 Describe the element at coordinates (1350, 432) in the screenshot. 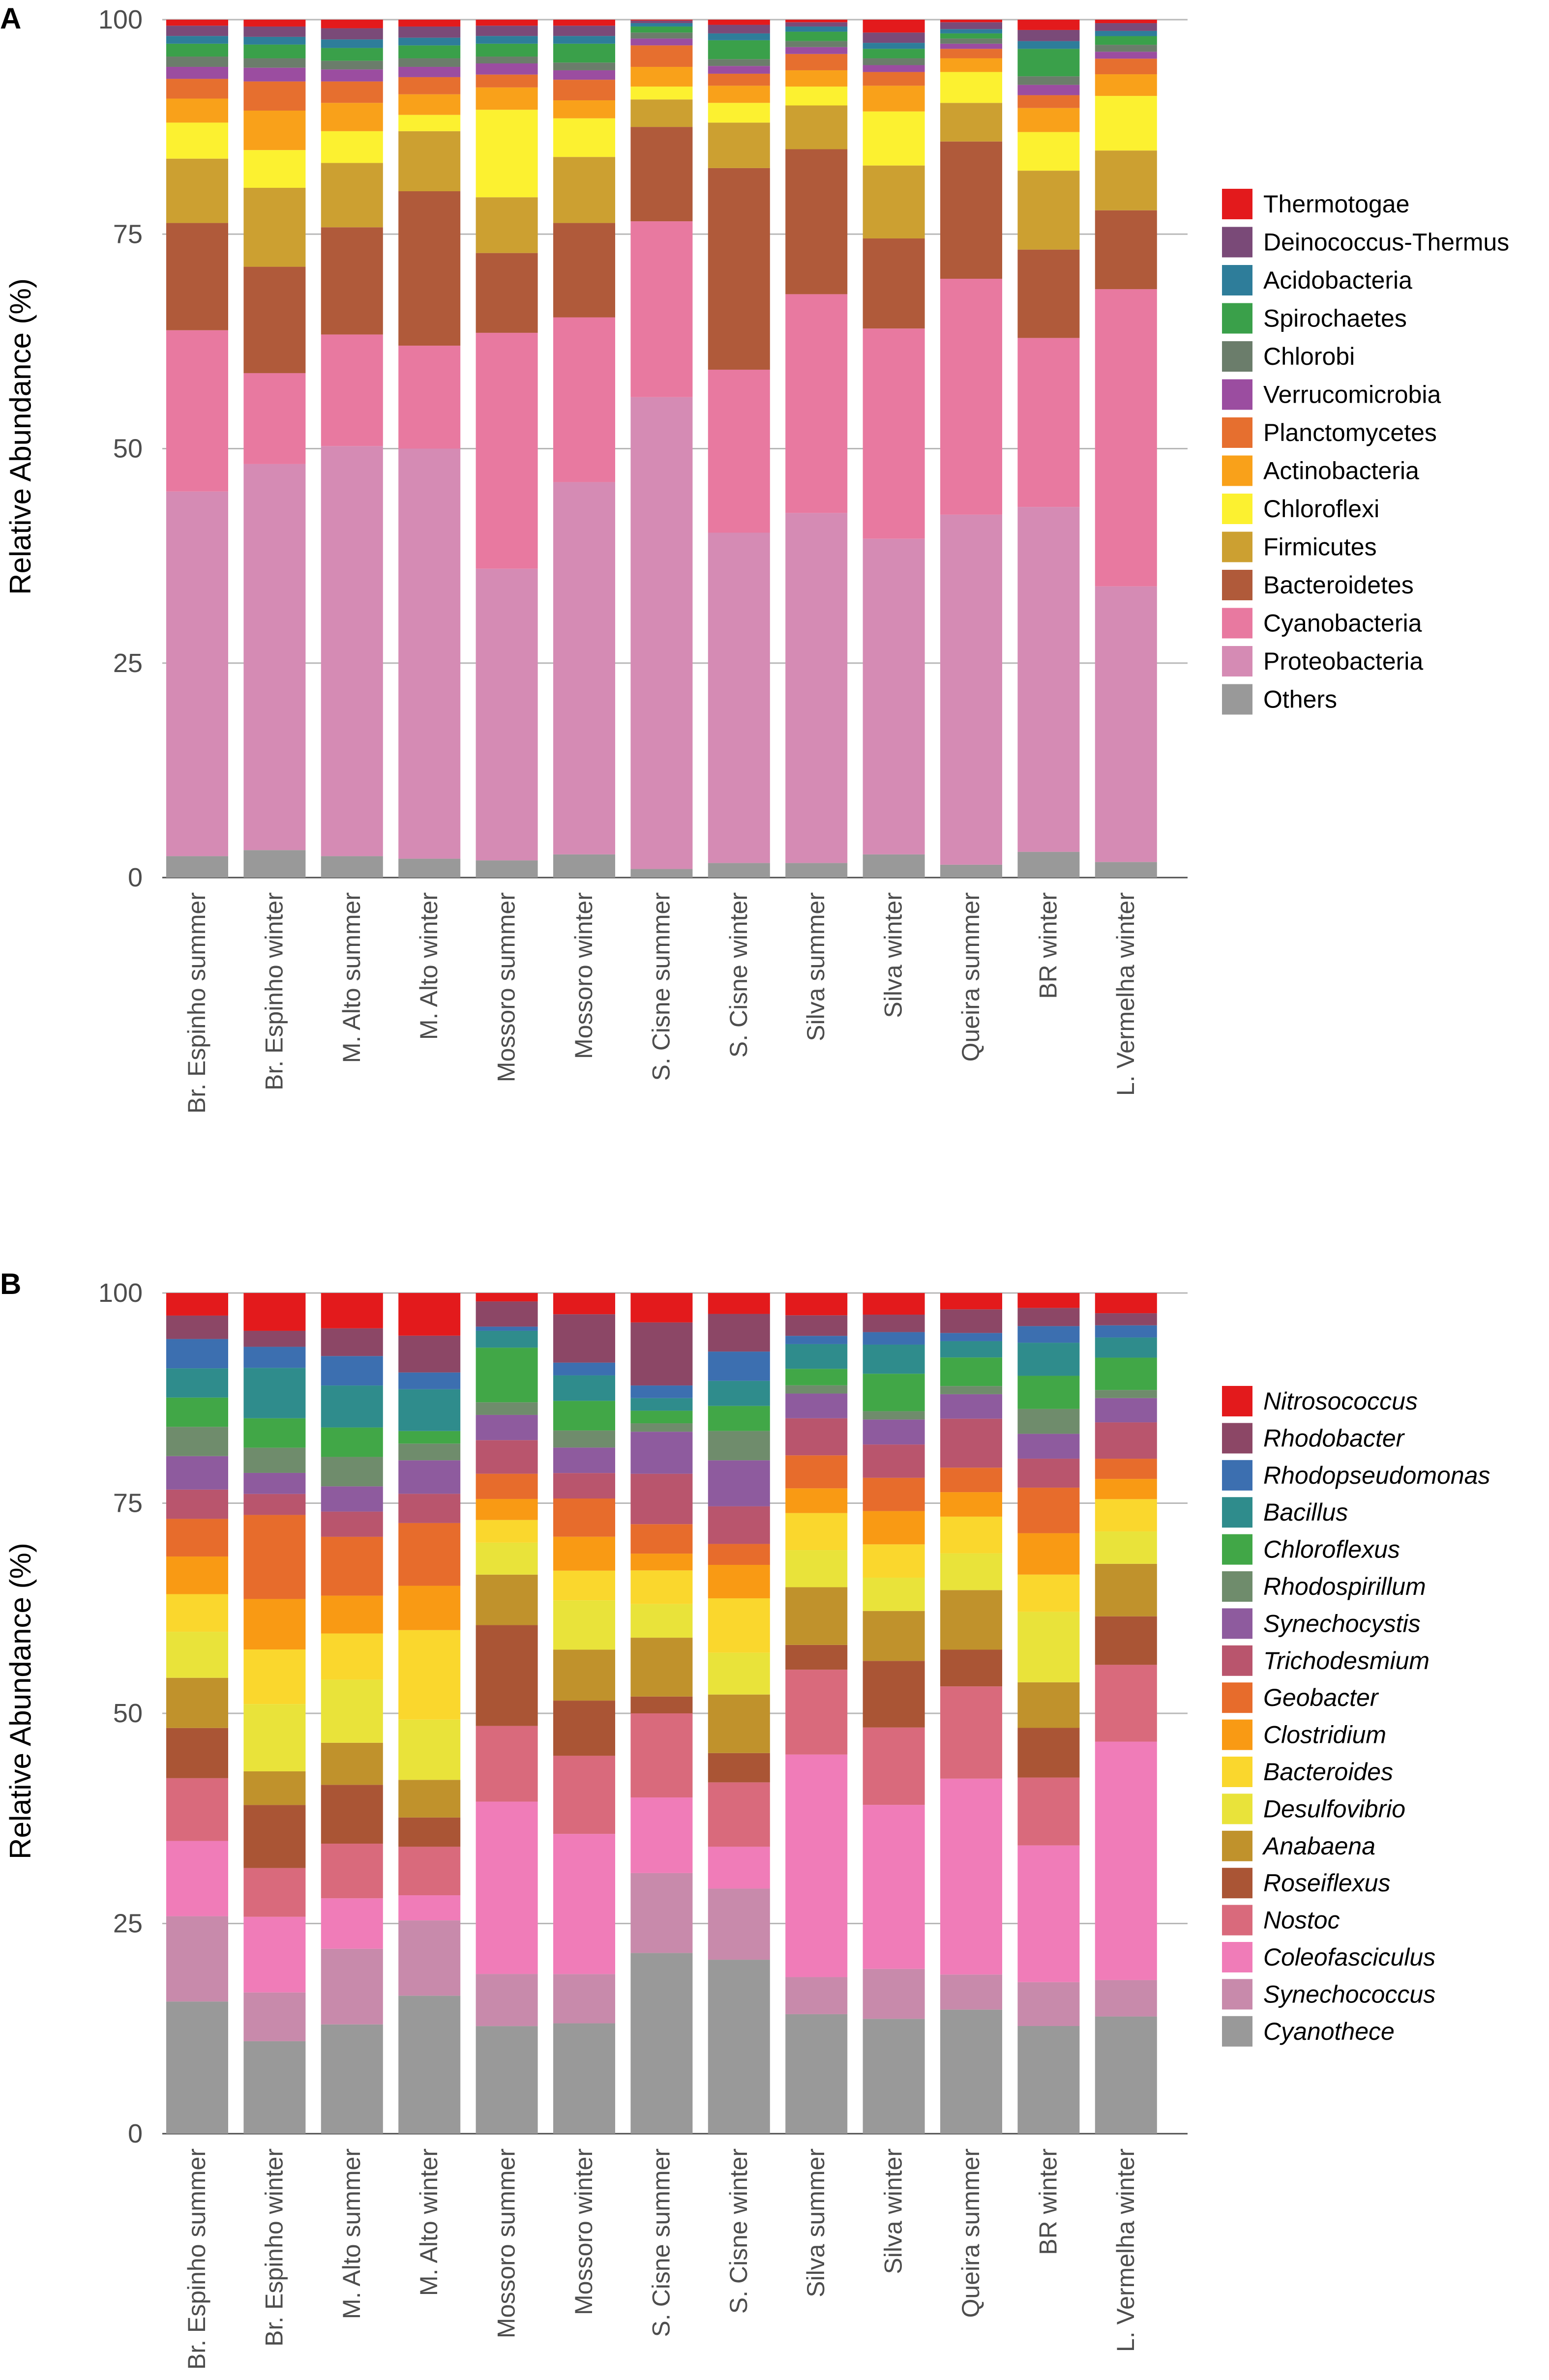

I see `panel-a-legend-label-planctomycetes: Planctomycetes` at that location.